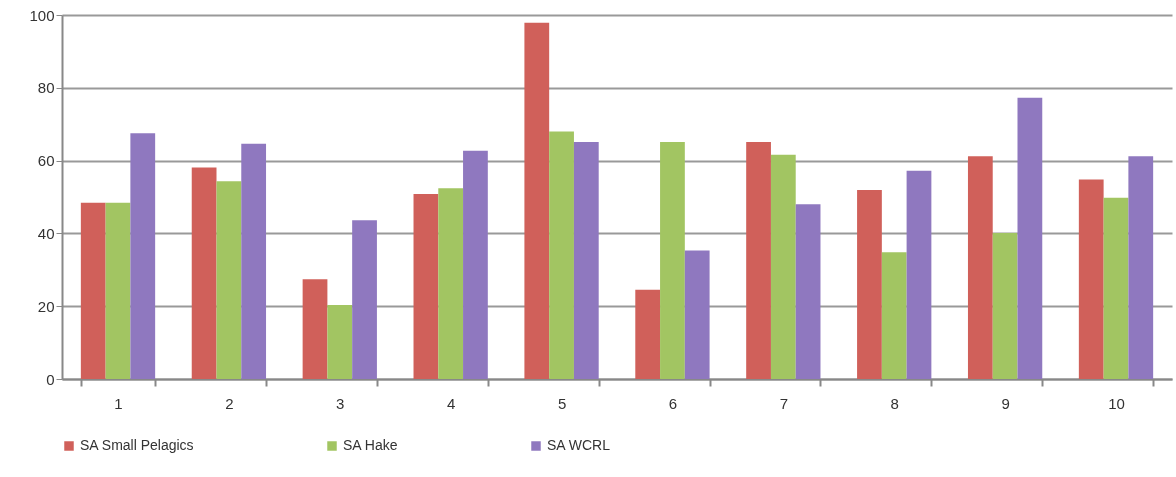  I want to click on legend-label: SA WCRL, so click(579, 445).